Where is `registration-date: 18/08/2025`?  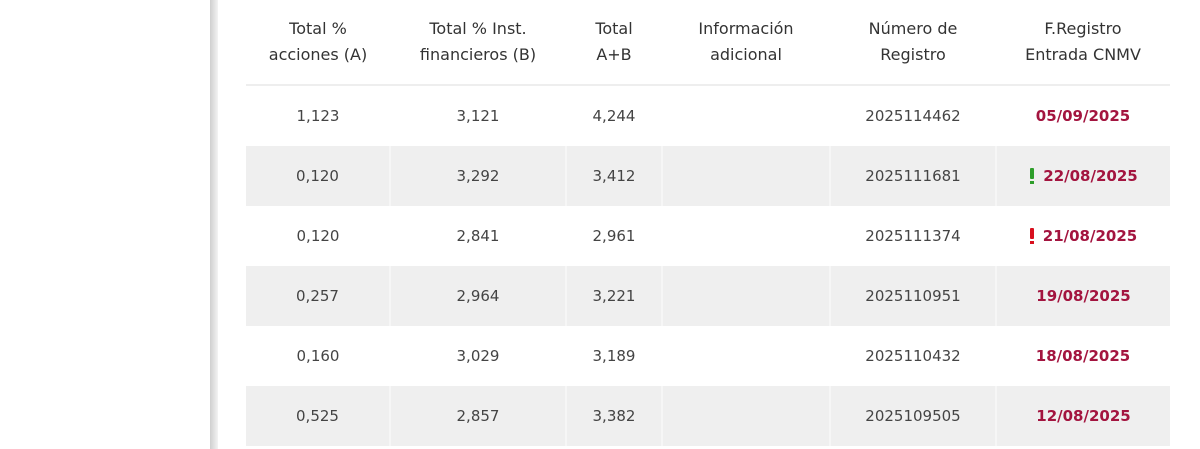
registration-date: 18/08/2025 is located at coordinates (1083, 356).